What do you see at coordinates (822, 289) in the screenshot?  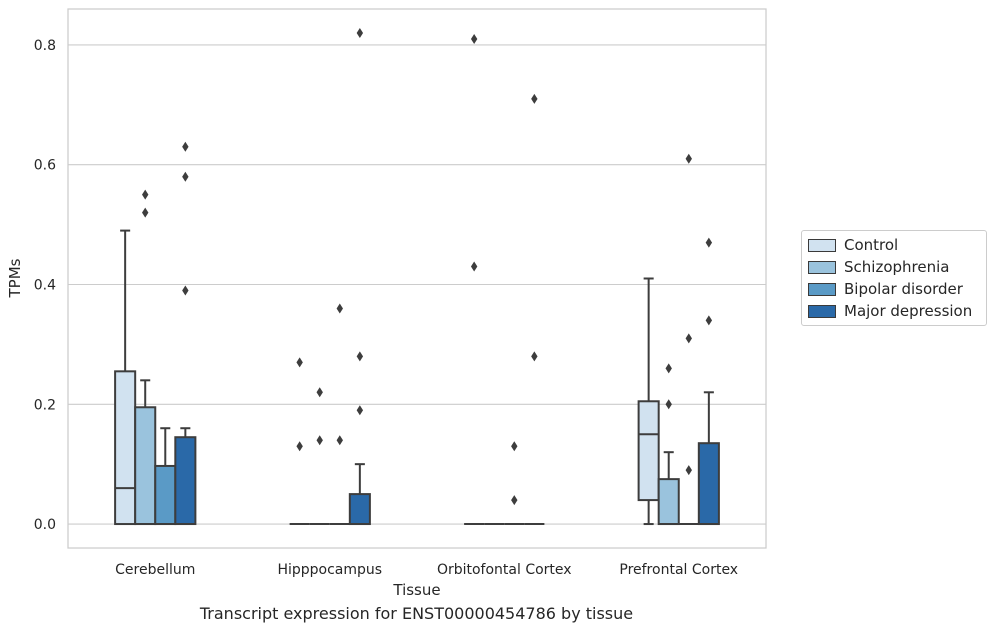 I see `legend-swatch-bipolar-disorder` at bounding box center [822, 289].